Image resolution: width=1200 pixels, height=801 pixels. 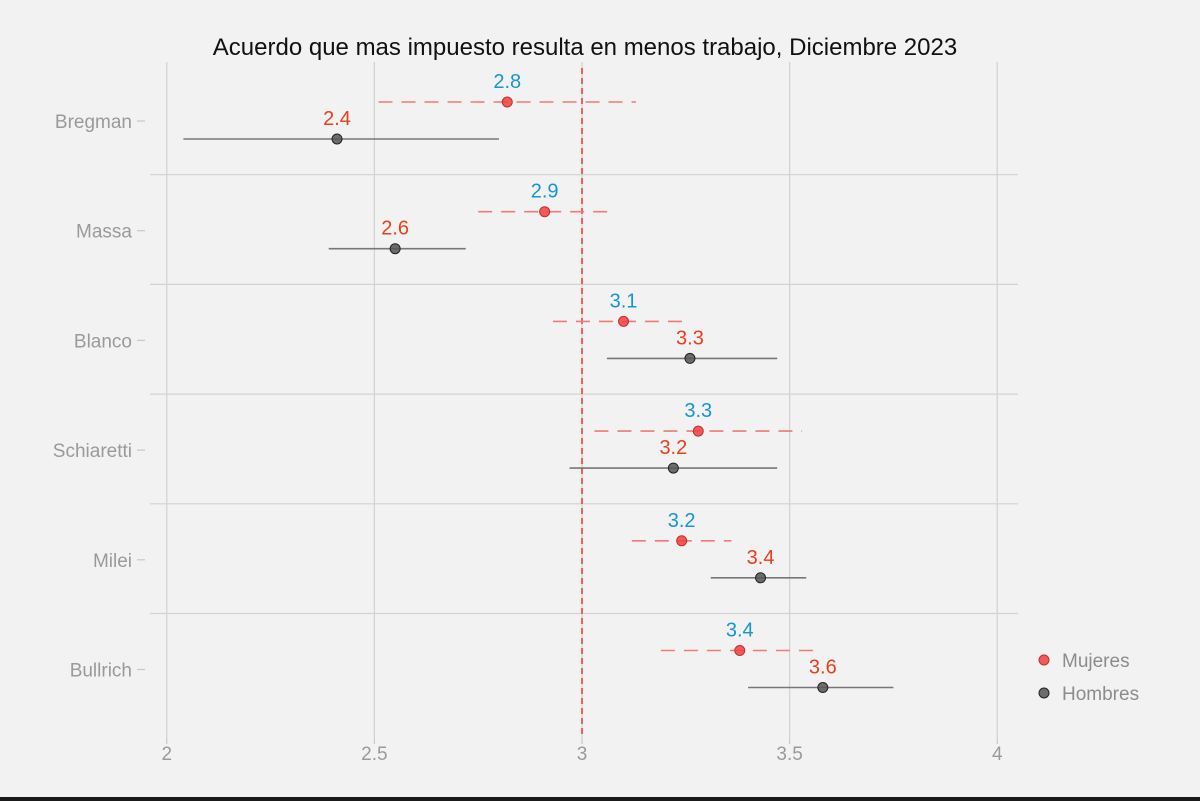 I want to click on y-tick-label-schiaretti: Schiaretti, so click(x=92, y=451).